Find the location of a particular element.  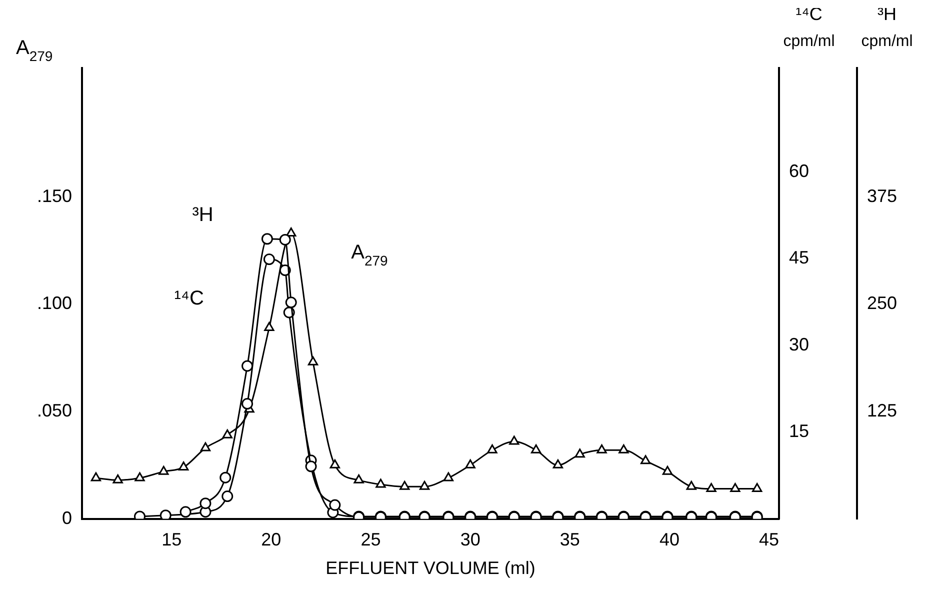

x-axis-title: EFFLUENT VOLUME (ml) is located at coordinates (431, 568).